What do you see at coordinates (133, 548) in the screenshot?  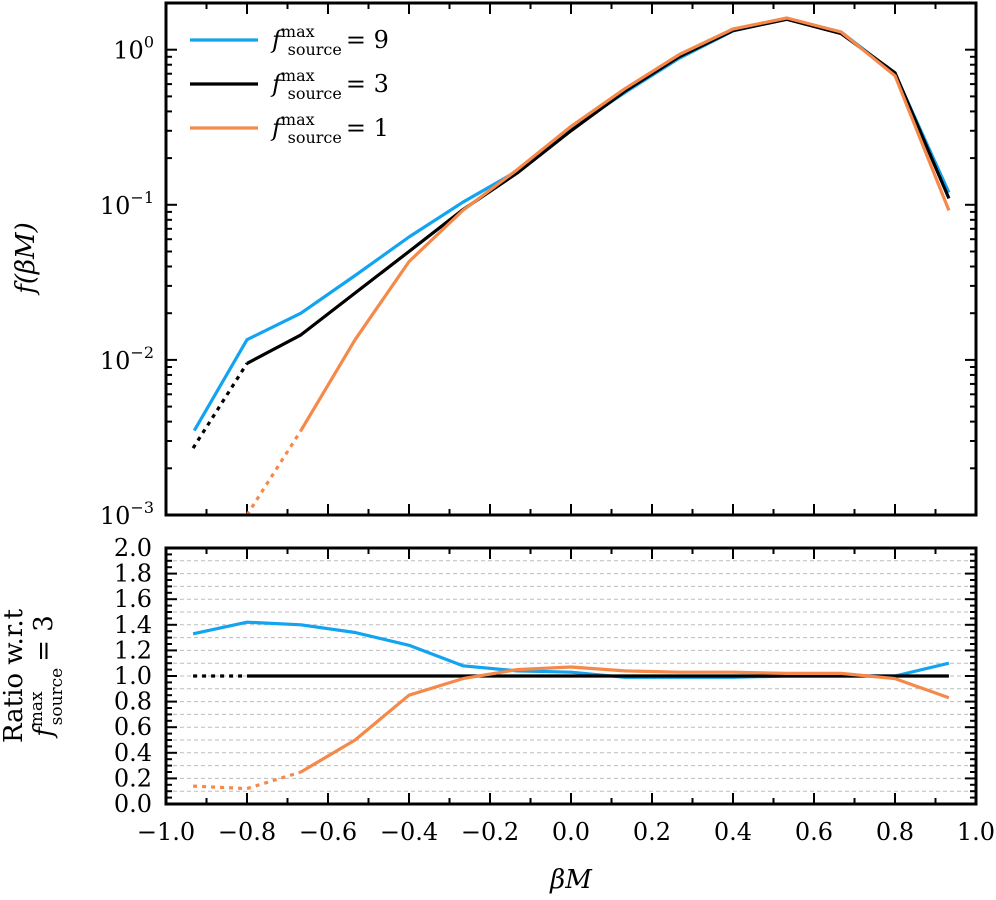 I see `bottom-ytick-label: 2.0` at bounding box center [133, 548].